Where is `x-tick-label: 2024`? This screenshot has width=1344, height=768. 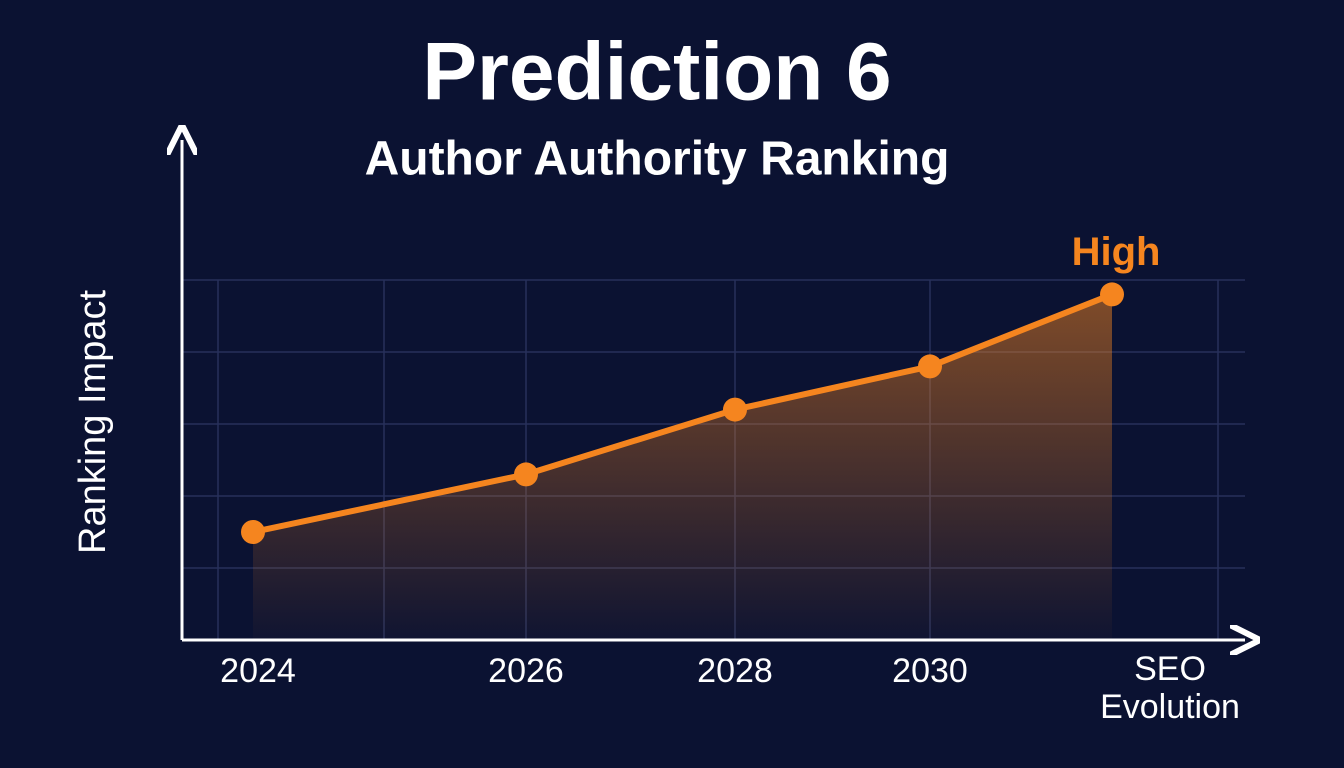 x-tick-label: 2024 is located at coordinates (258, 671).